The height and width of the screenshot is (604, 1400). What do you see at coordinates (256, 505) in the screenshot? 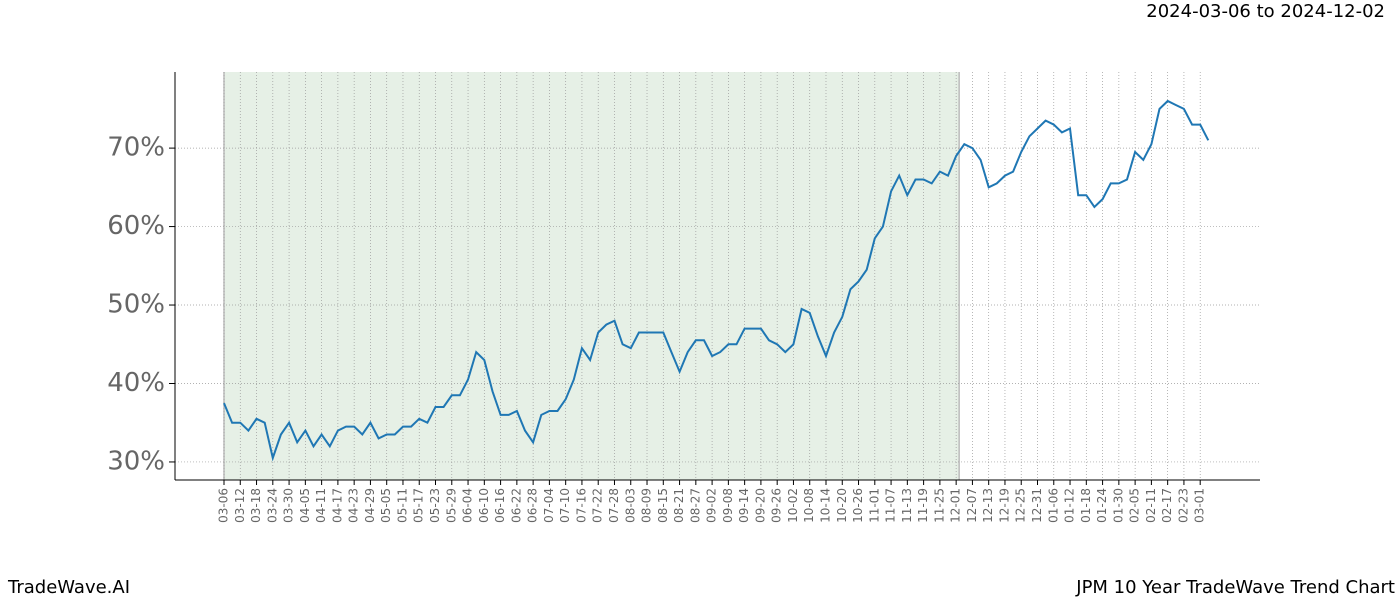
I see `x-tick-label: 03-18` at bounding box center [256, 505].